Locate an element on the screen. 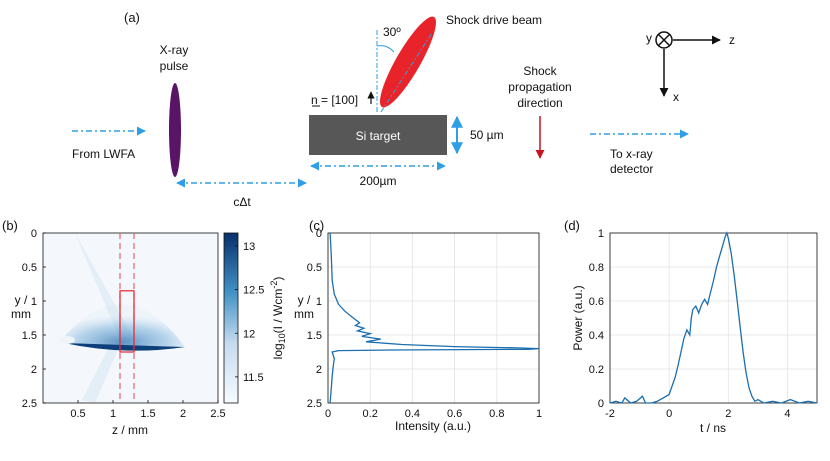 This screenshot has height=461, width=830. coordinate-axes: y z x is located at coordinates (690, 67).